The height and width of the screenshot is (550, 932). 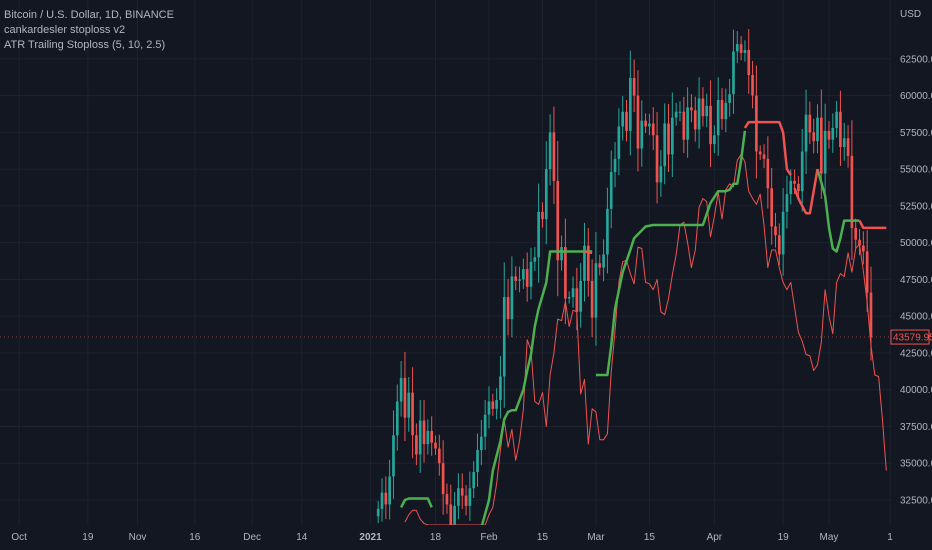 What do you see at coordinates (784, 537) in the screenshot?
I see `x-tick-label: 19` at bounding box center [784, 537].